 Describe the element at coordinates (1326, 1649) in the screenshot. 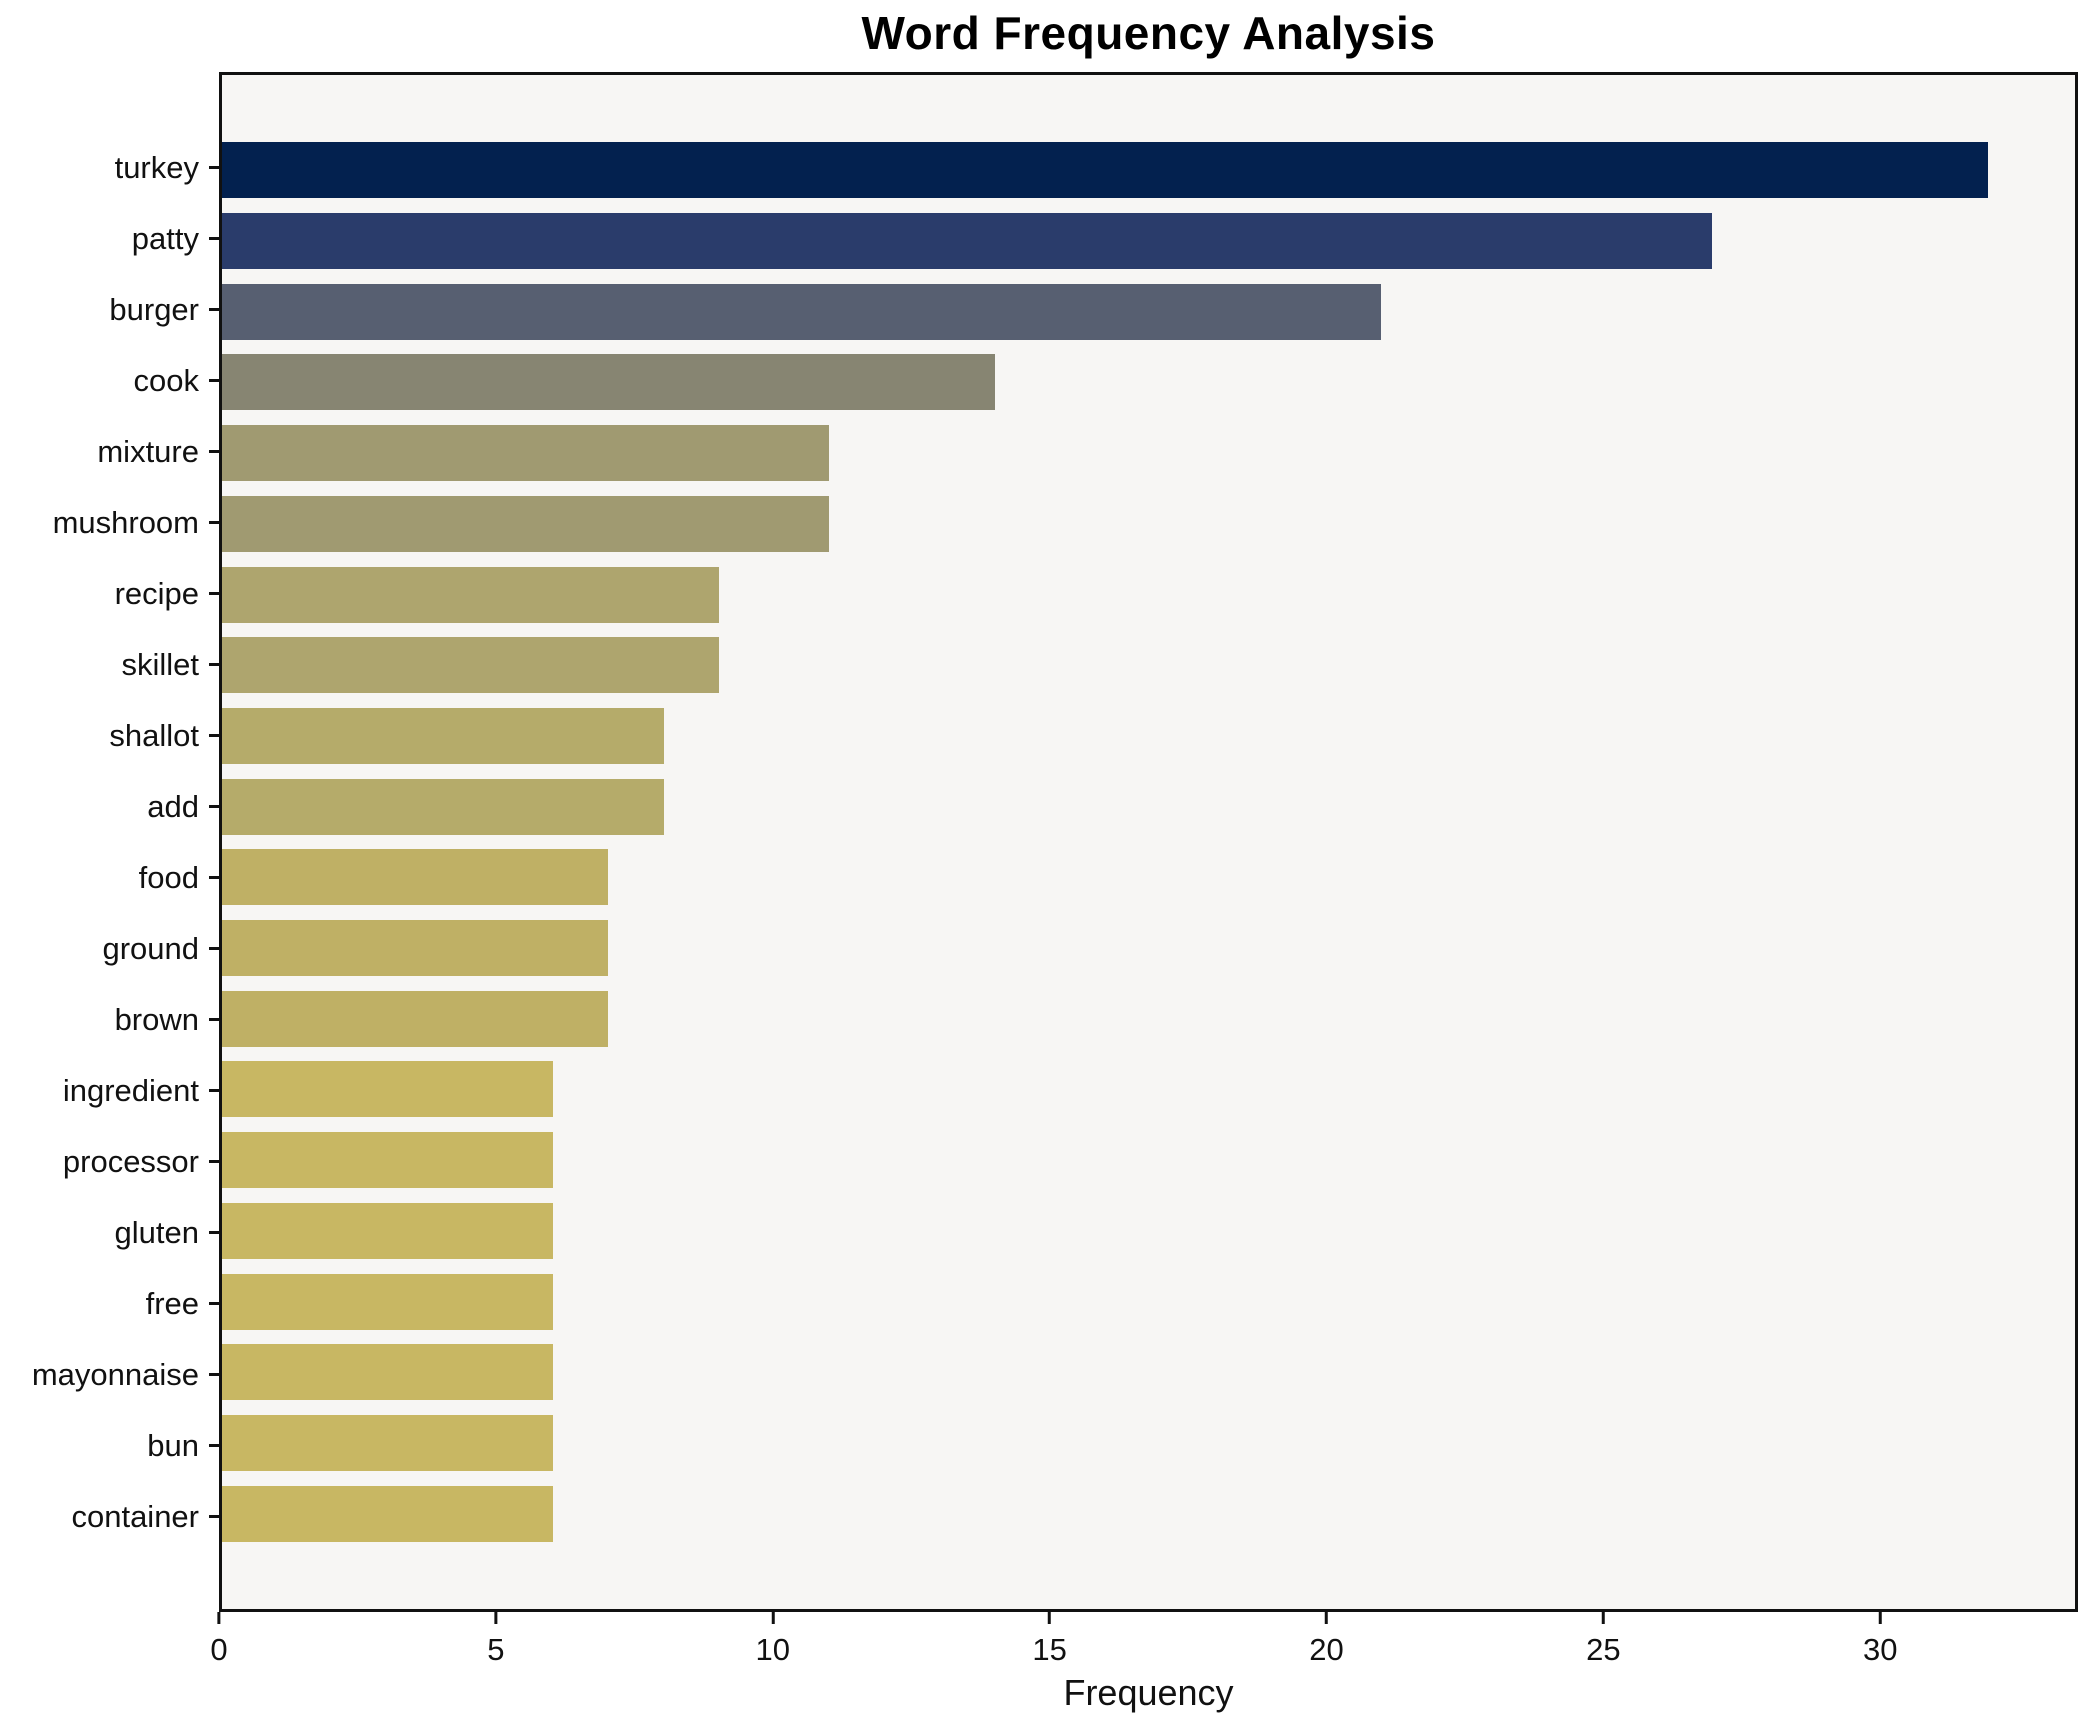

I see `x-tick-label: 20` at that location.